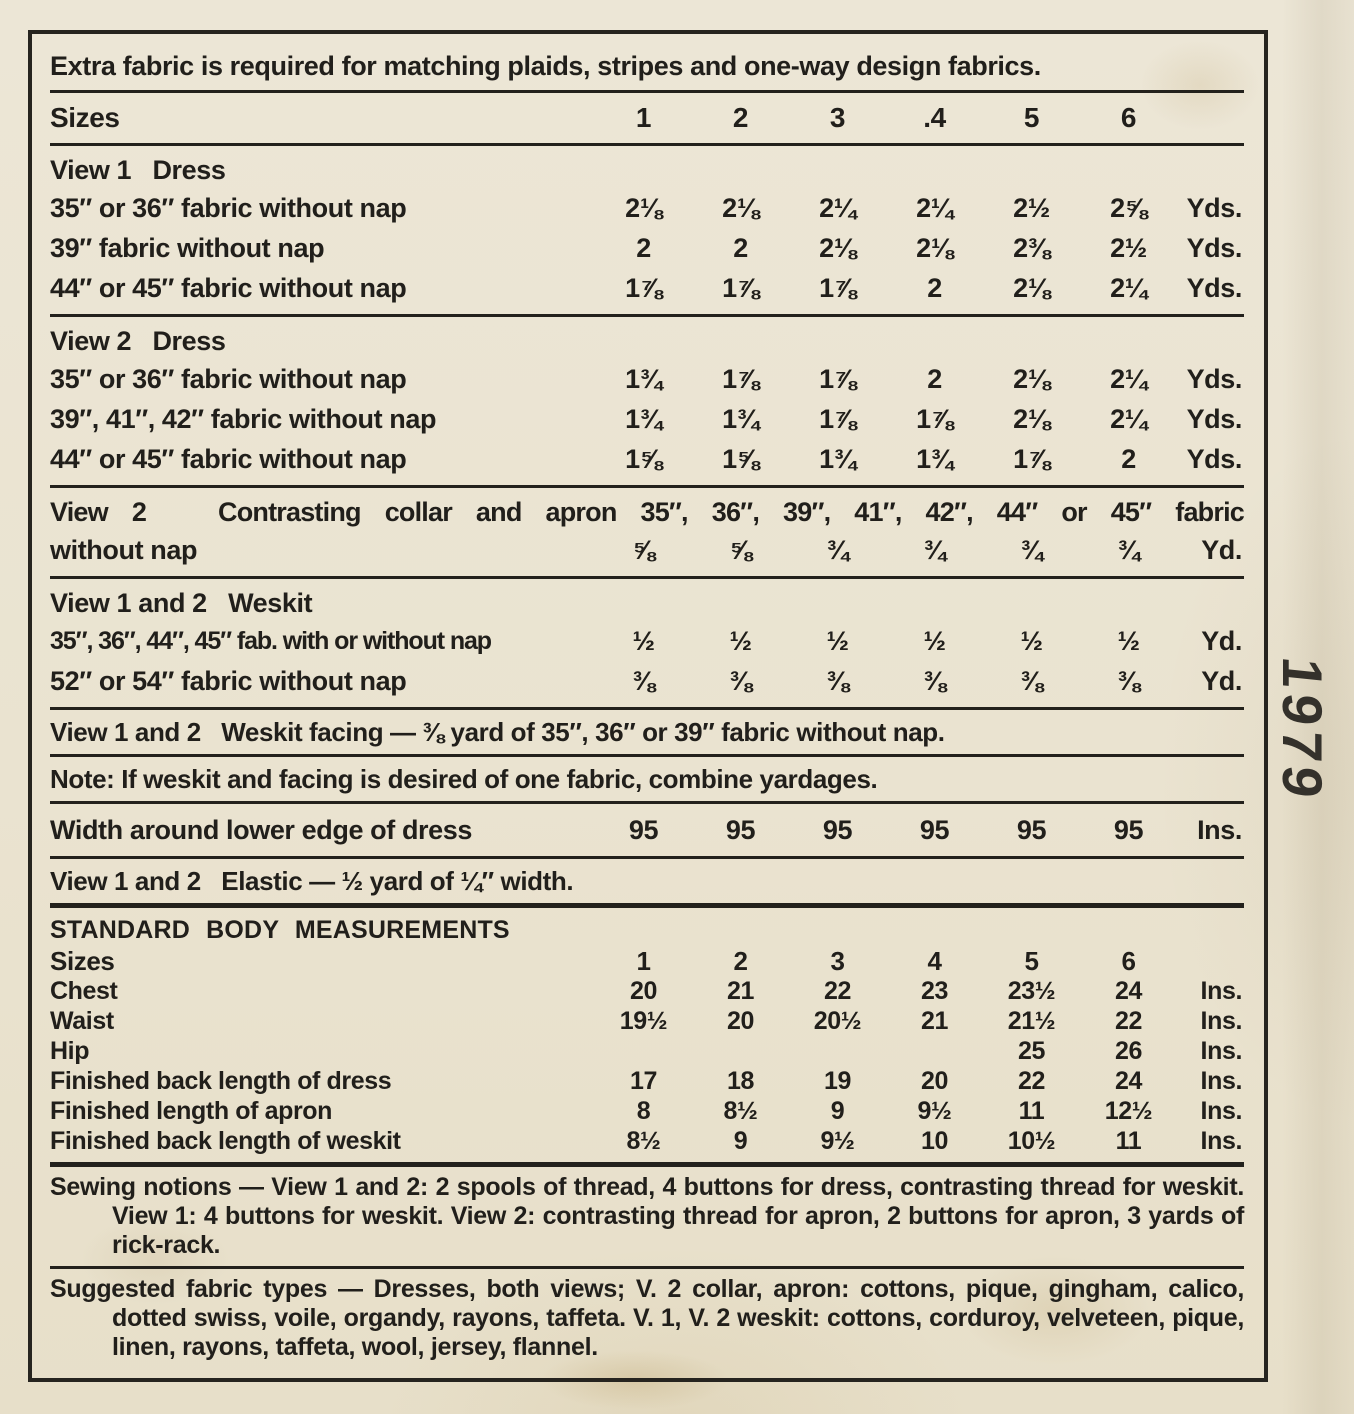 The image size is (1354, 1414). What do you see at coordinates (837, 1080) in the screenshot?
I see `measurement-value: 19` at bounding box center [837, 1080].